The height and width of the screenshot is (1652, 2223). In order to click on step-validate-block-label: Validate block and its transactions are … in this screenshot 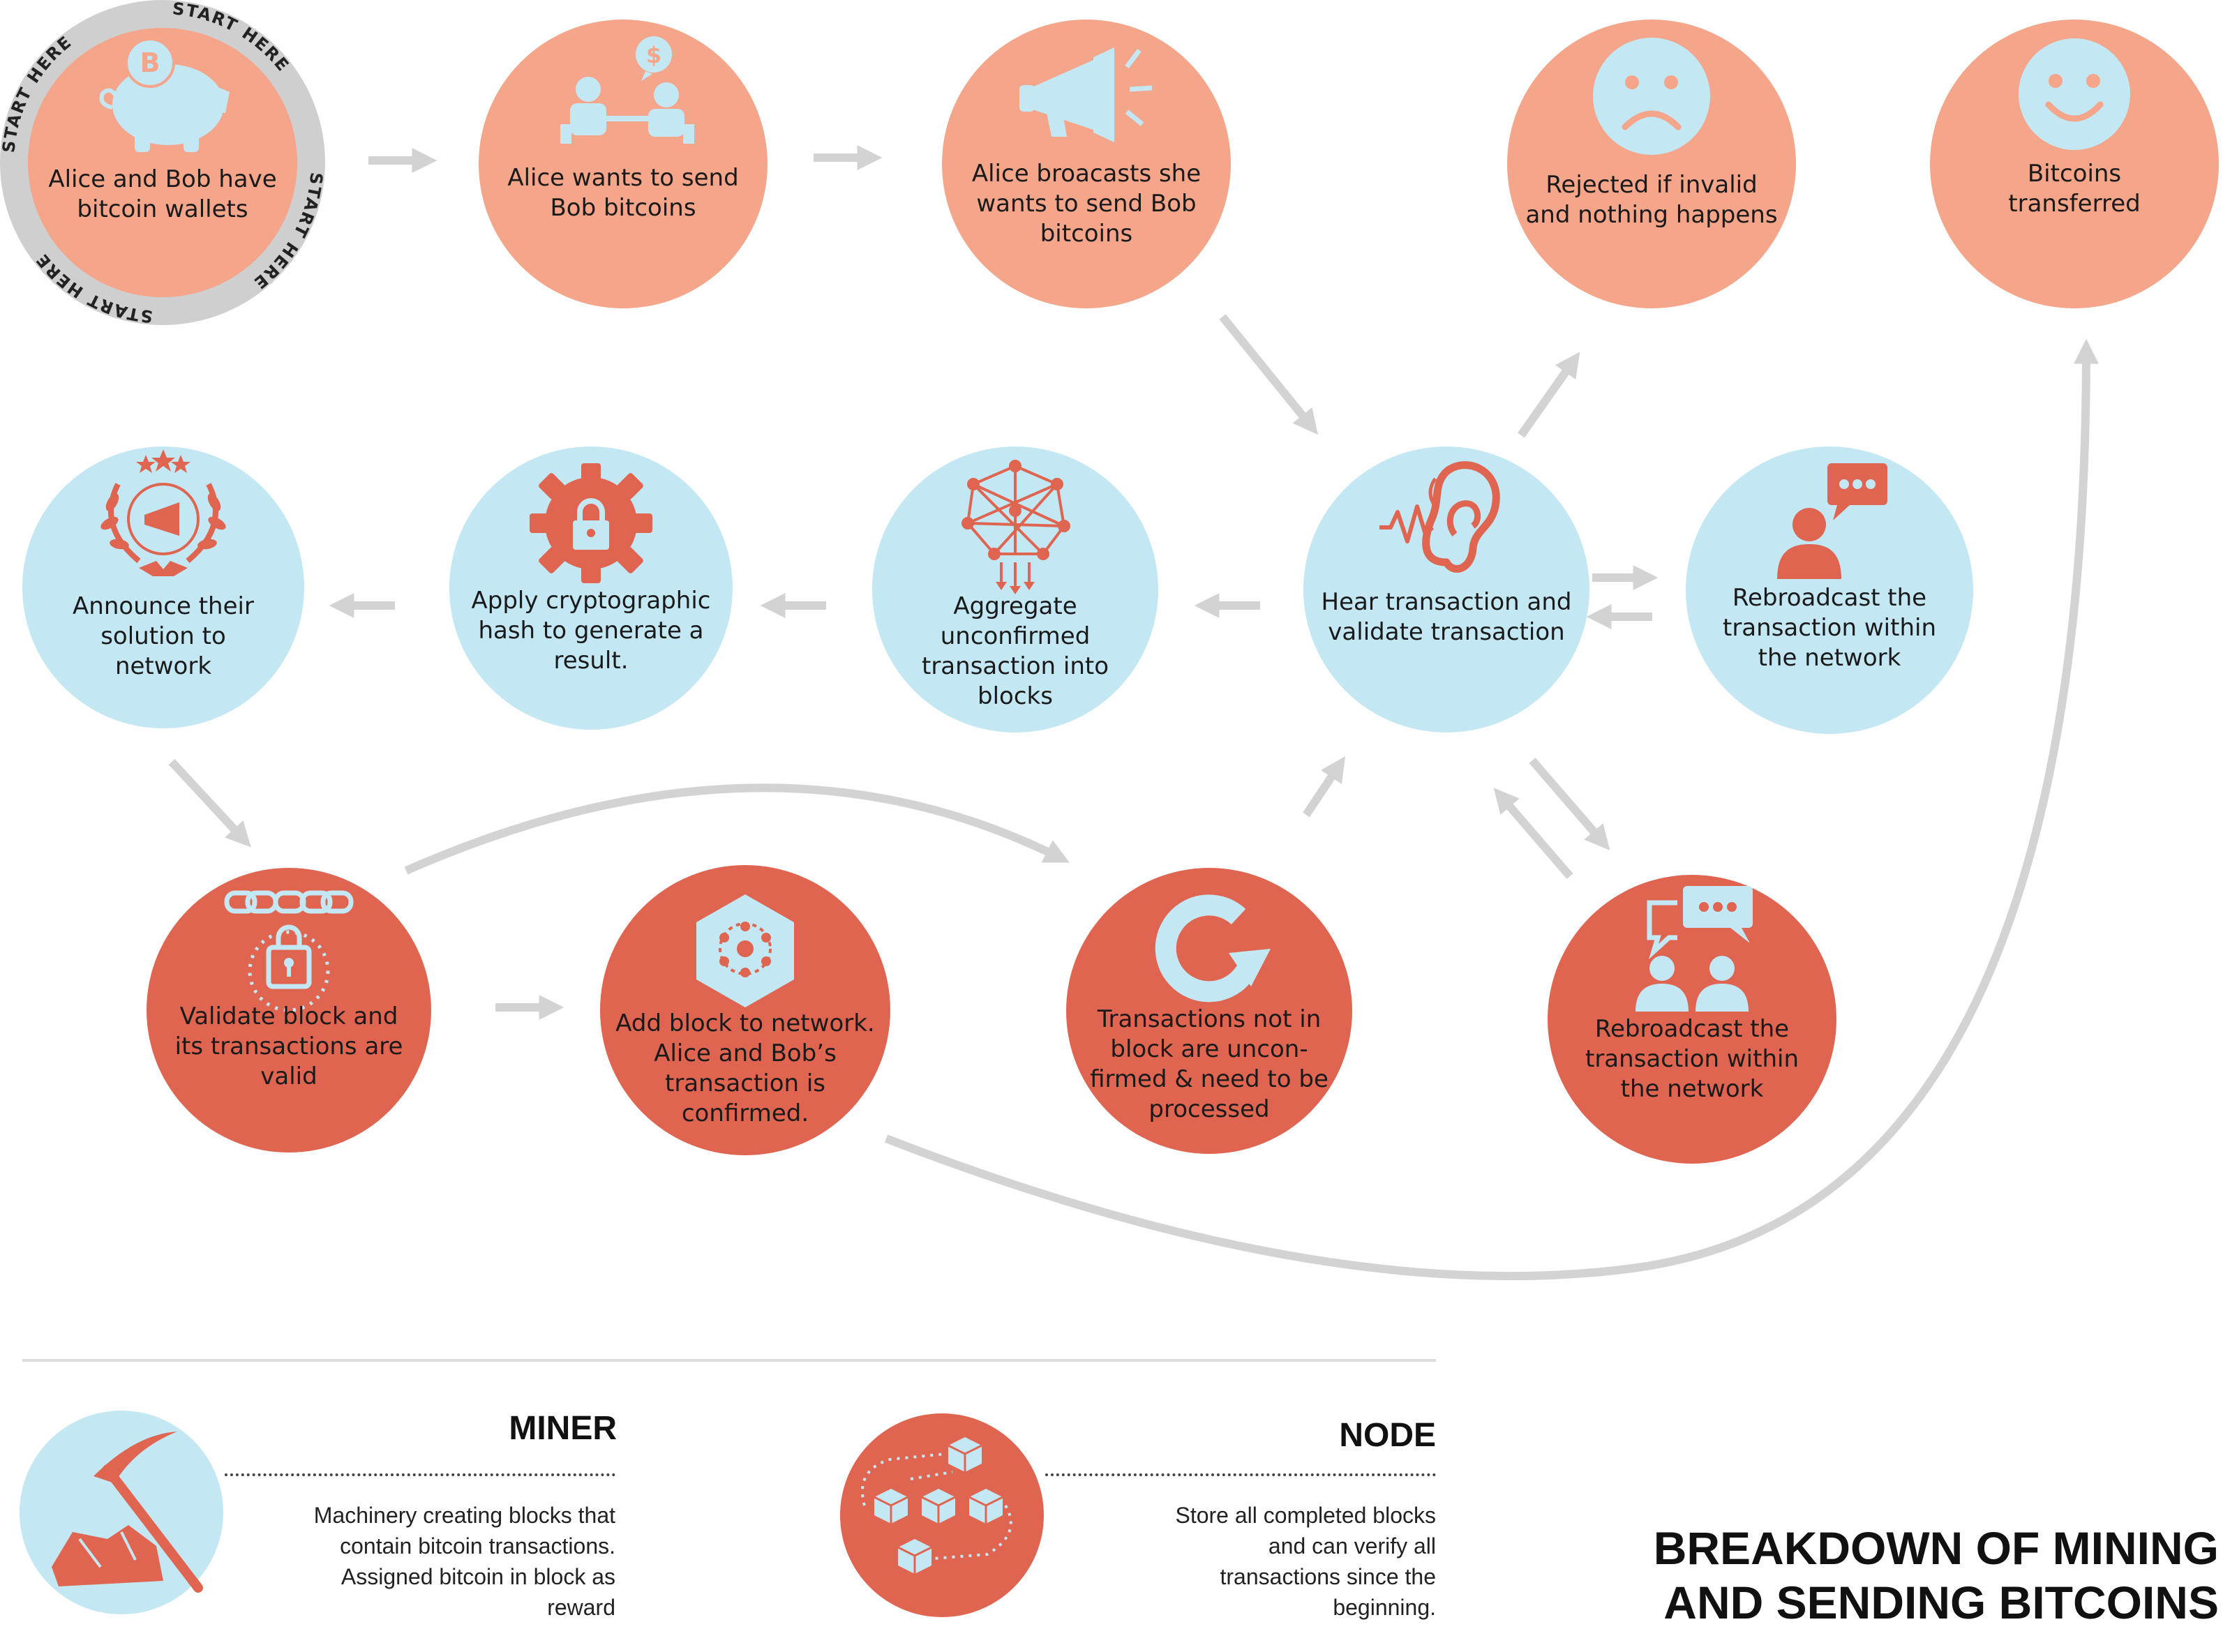, I will do `click(288, 1046)`.